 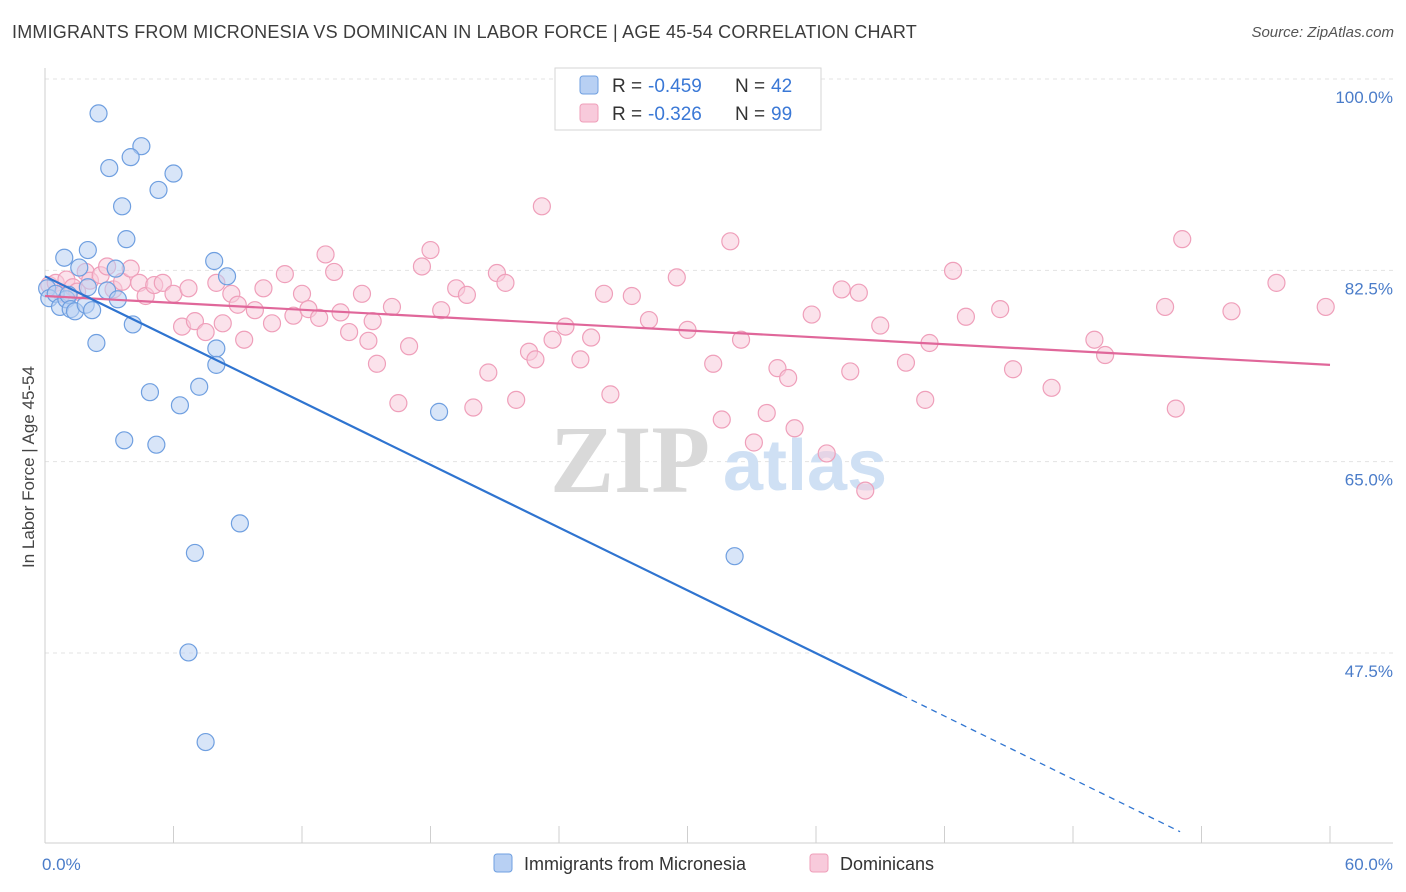 What do you see at coordinates (627, 114) in the screenshot?
I see `dominicans-r-label: R =` at bounding box center [627, 114].